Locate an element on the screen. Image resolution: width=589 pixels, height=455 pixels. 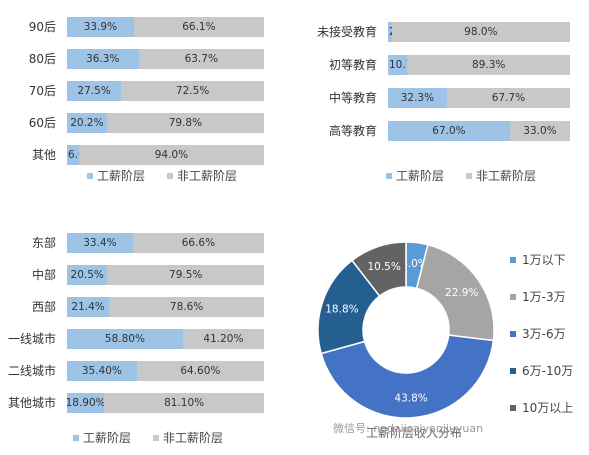
slice-label: 18.8% is located at coordinates (341, 310).